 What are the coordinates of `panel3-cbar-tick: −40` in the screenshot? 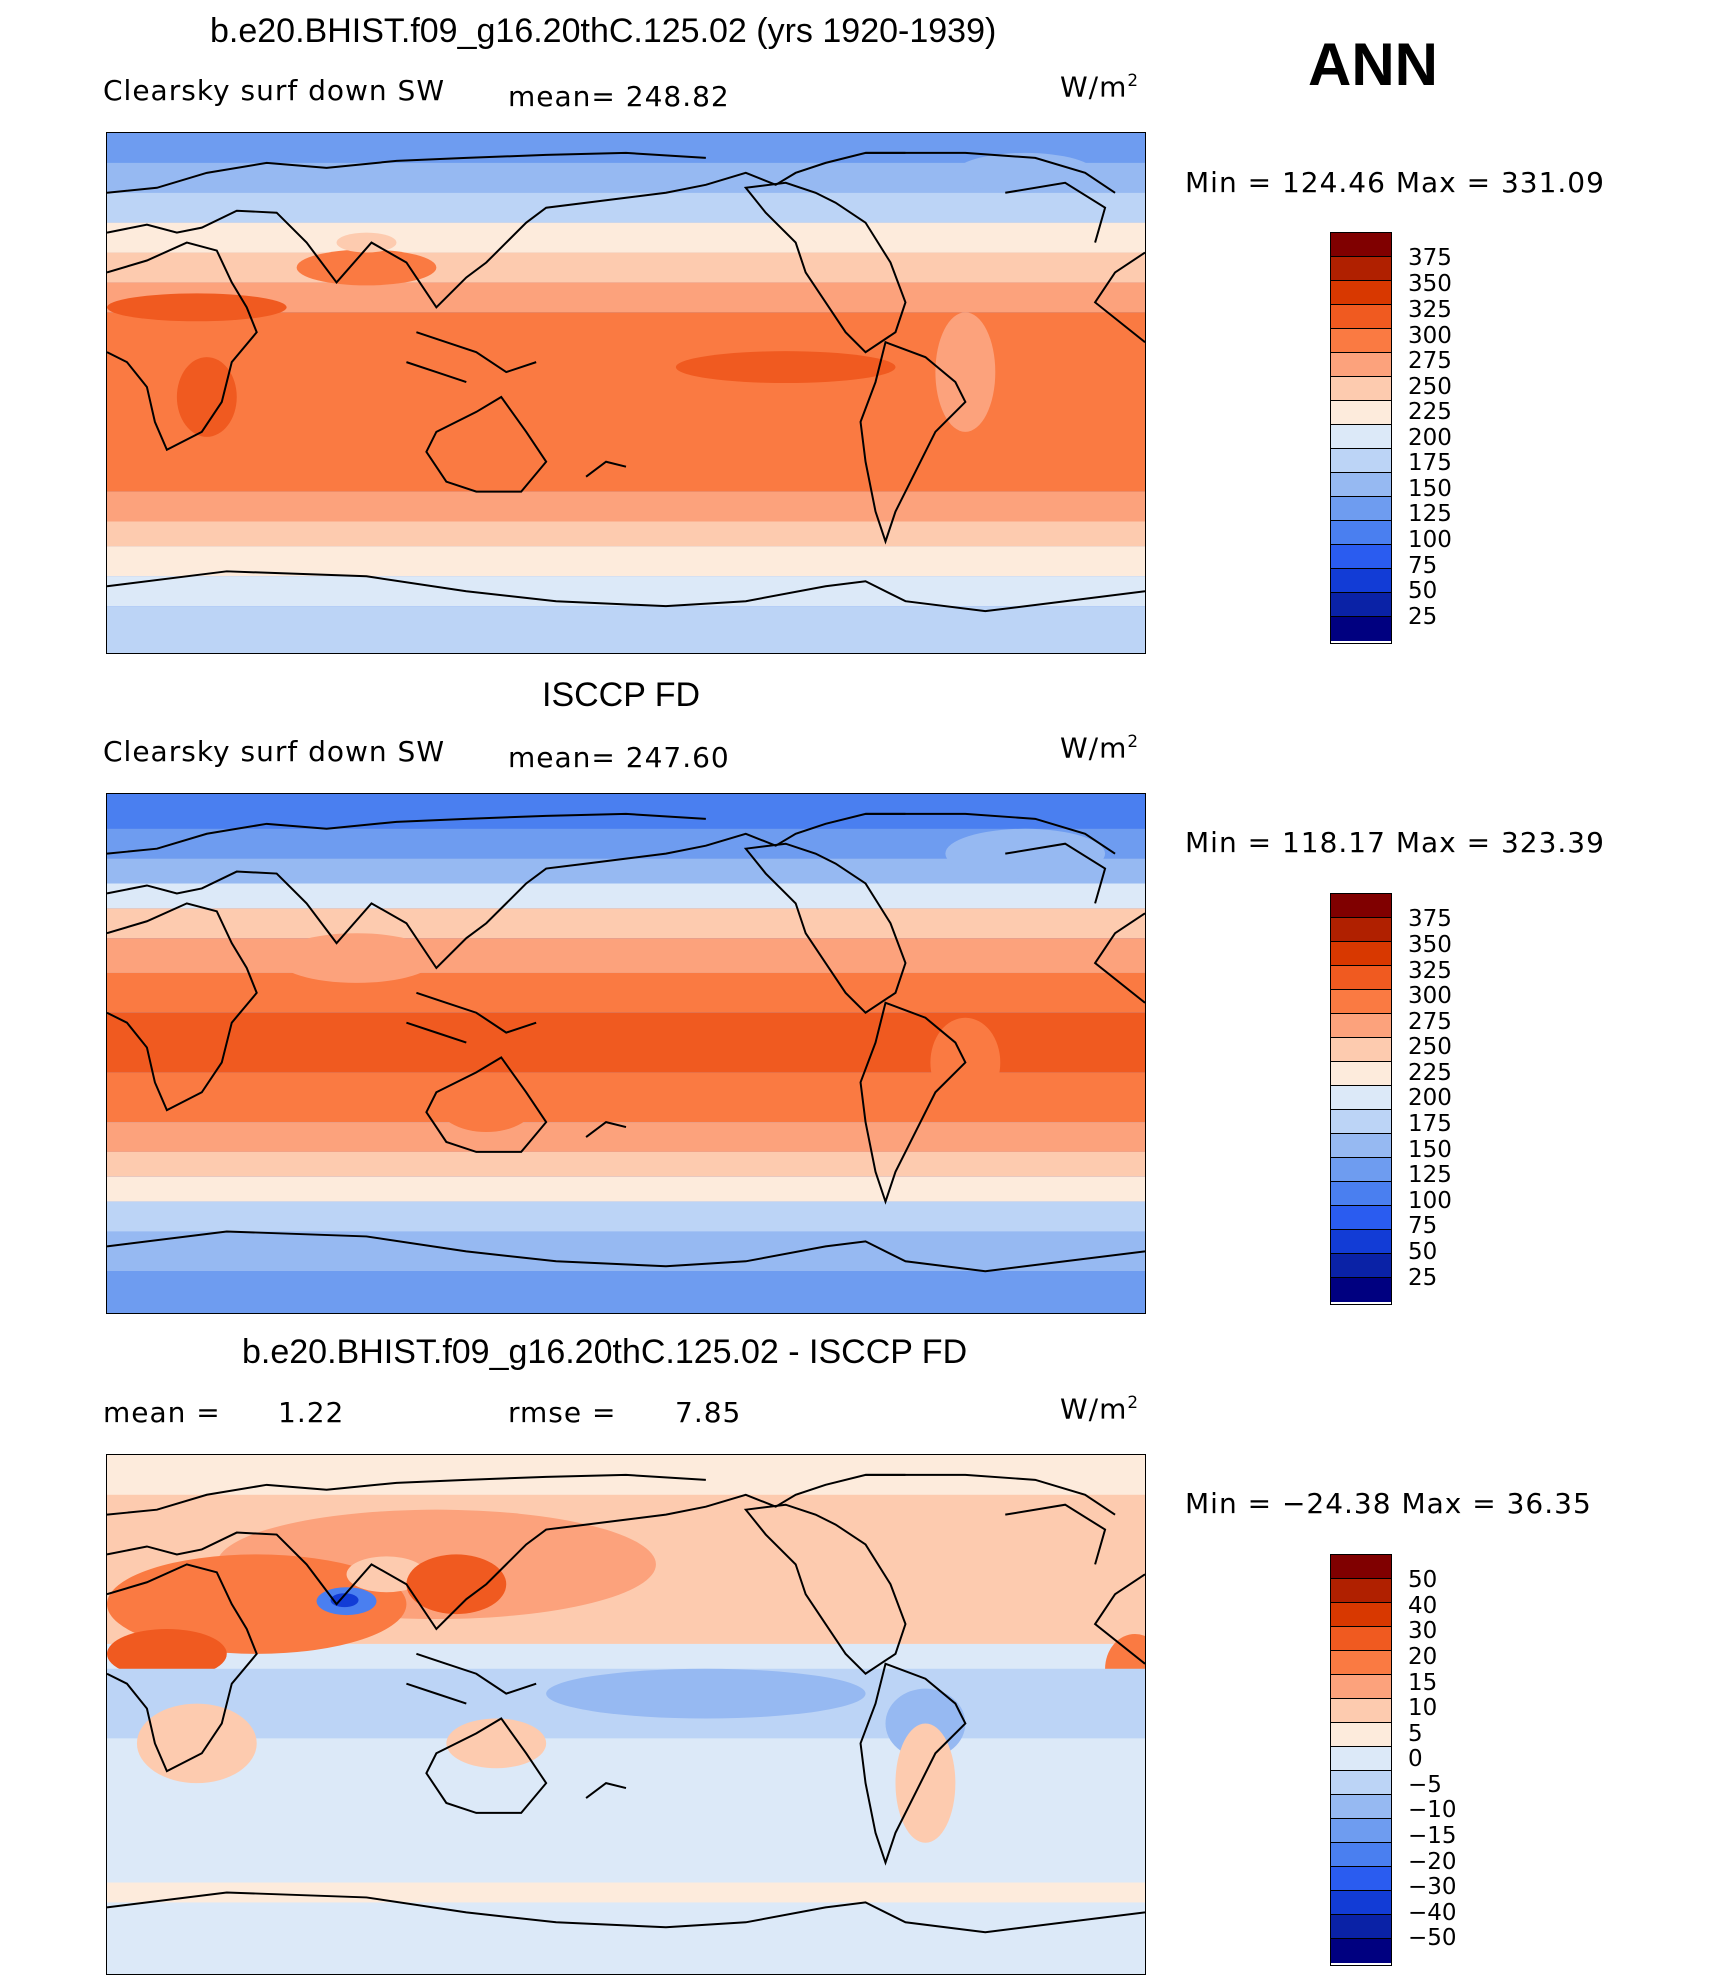 It's located at (1432, 1913).